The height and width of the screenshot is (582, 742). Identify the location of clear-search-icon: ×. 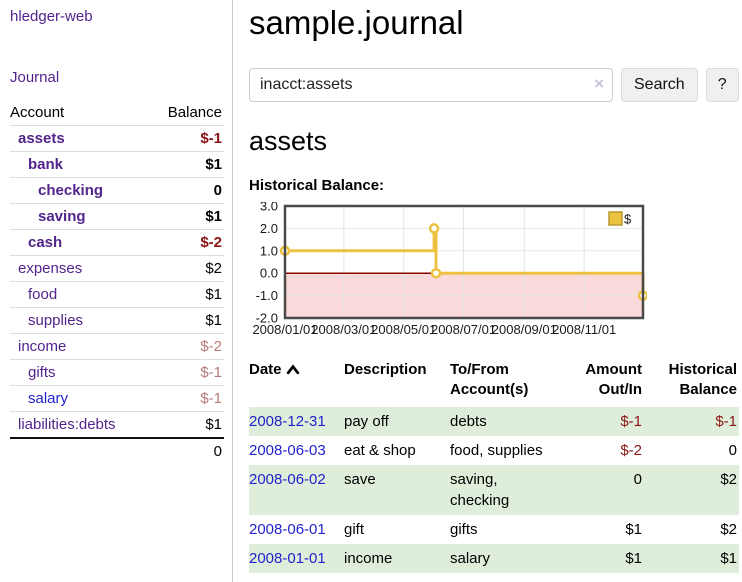
(599, 83).